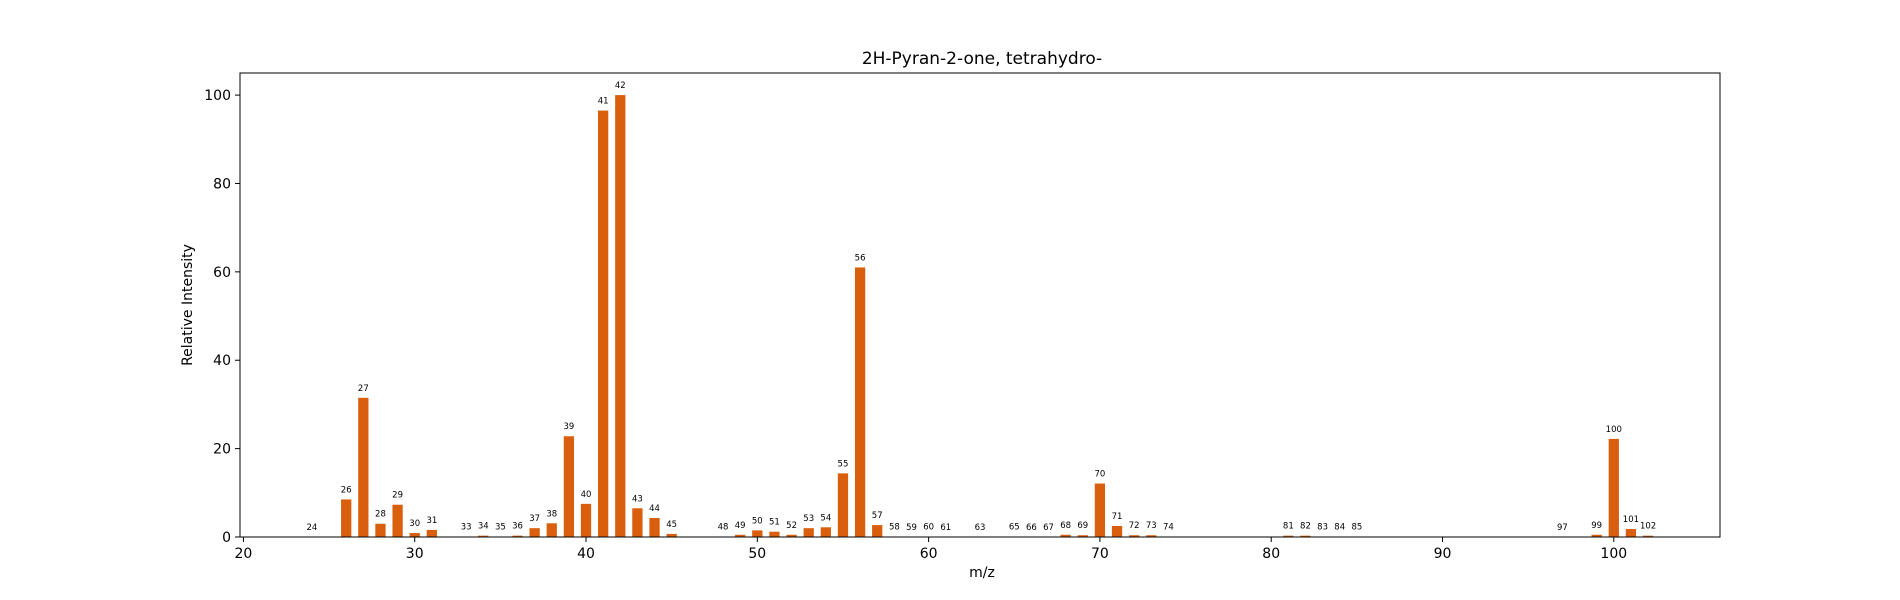  I want to click on x-tick-label: 60, so click(929, 554).